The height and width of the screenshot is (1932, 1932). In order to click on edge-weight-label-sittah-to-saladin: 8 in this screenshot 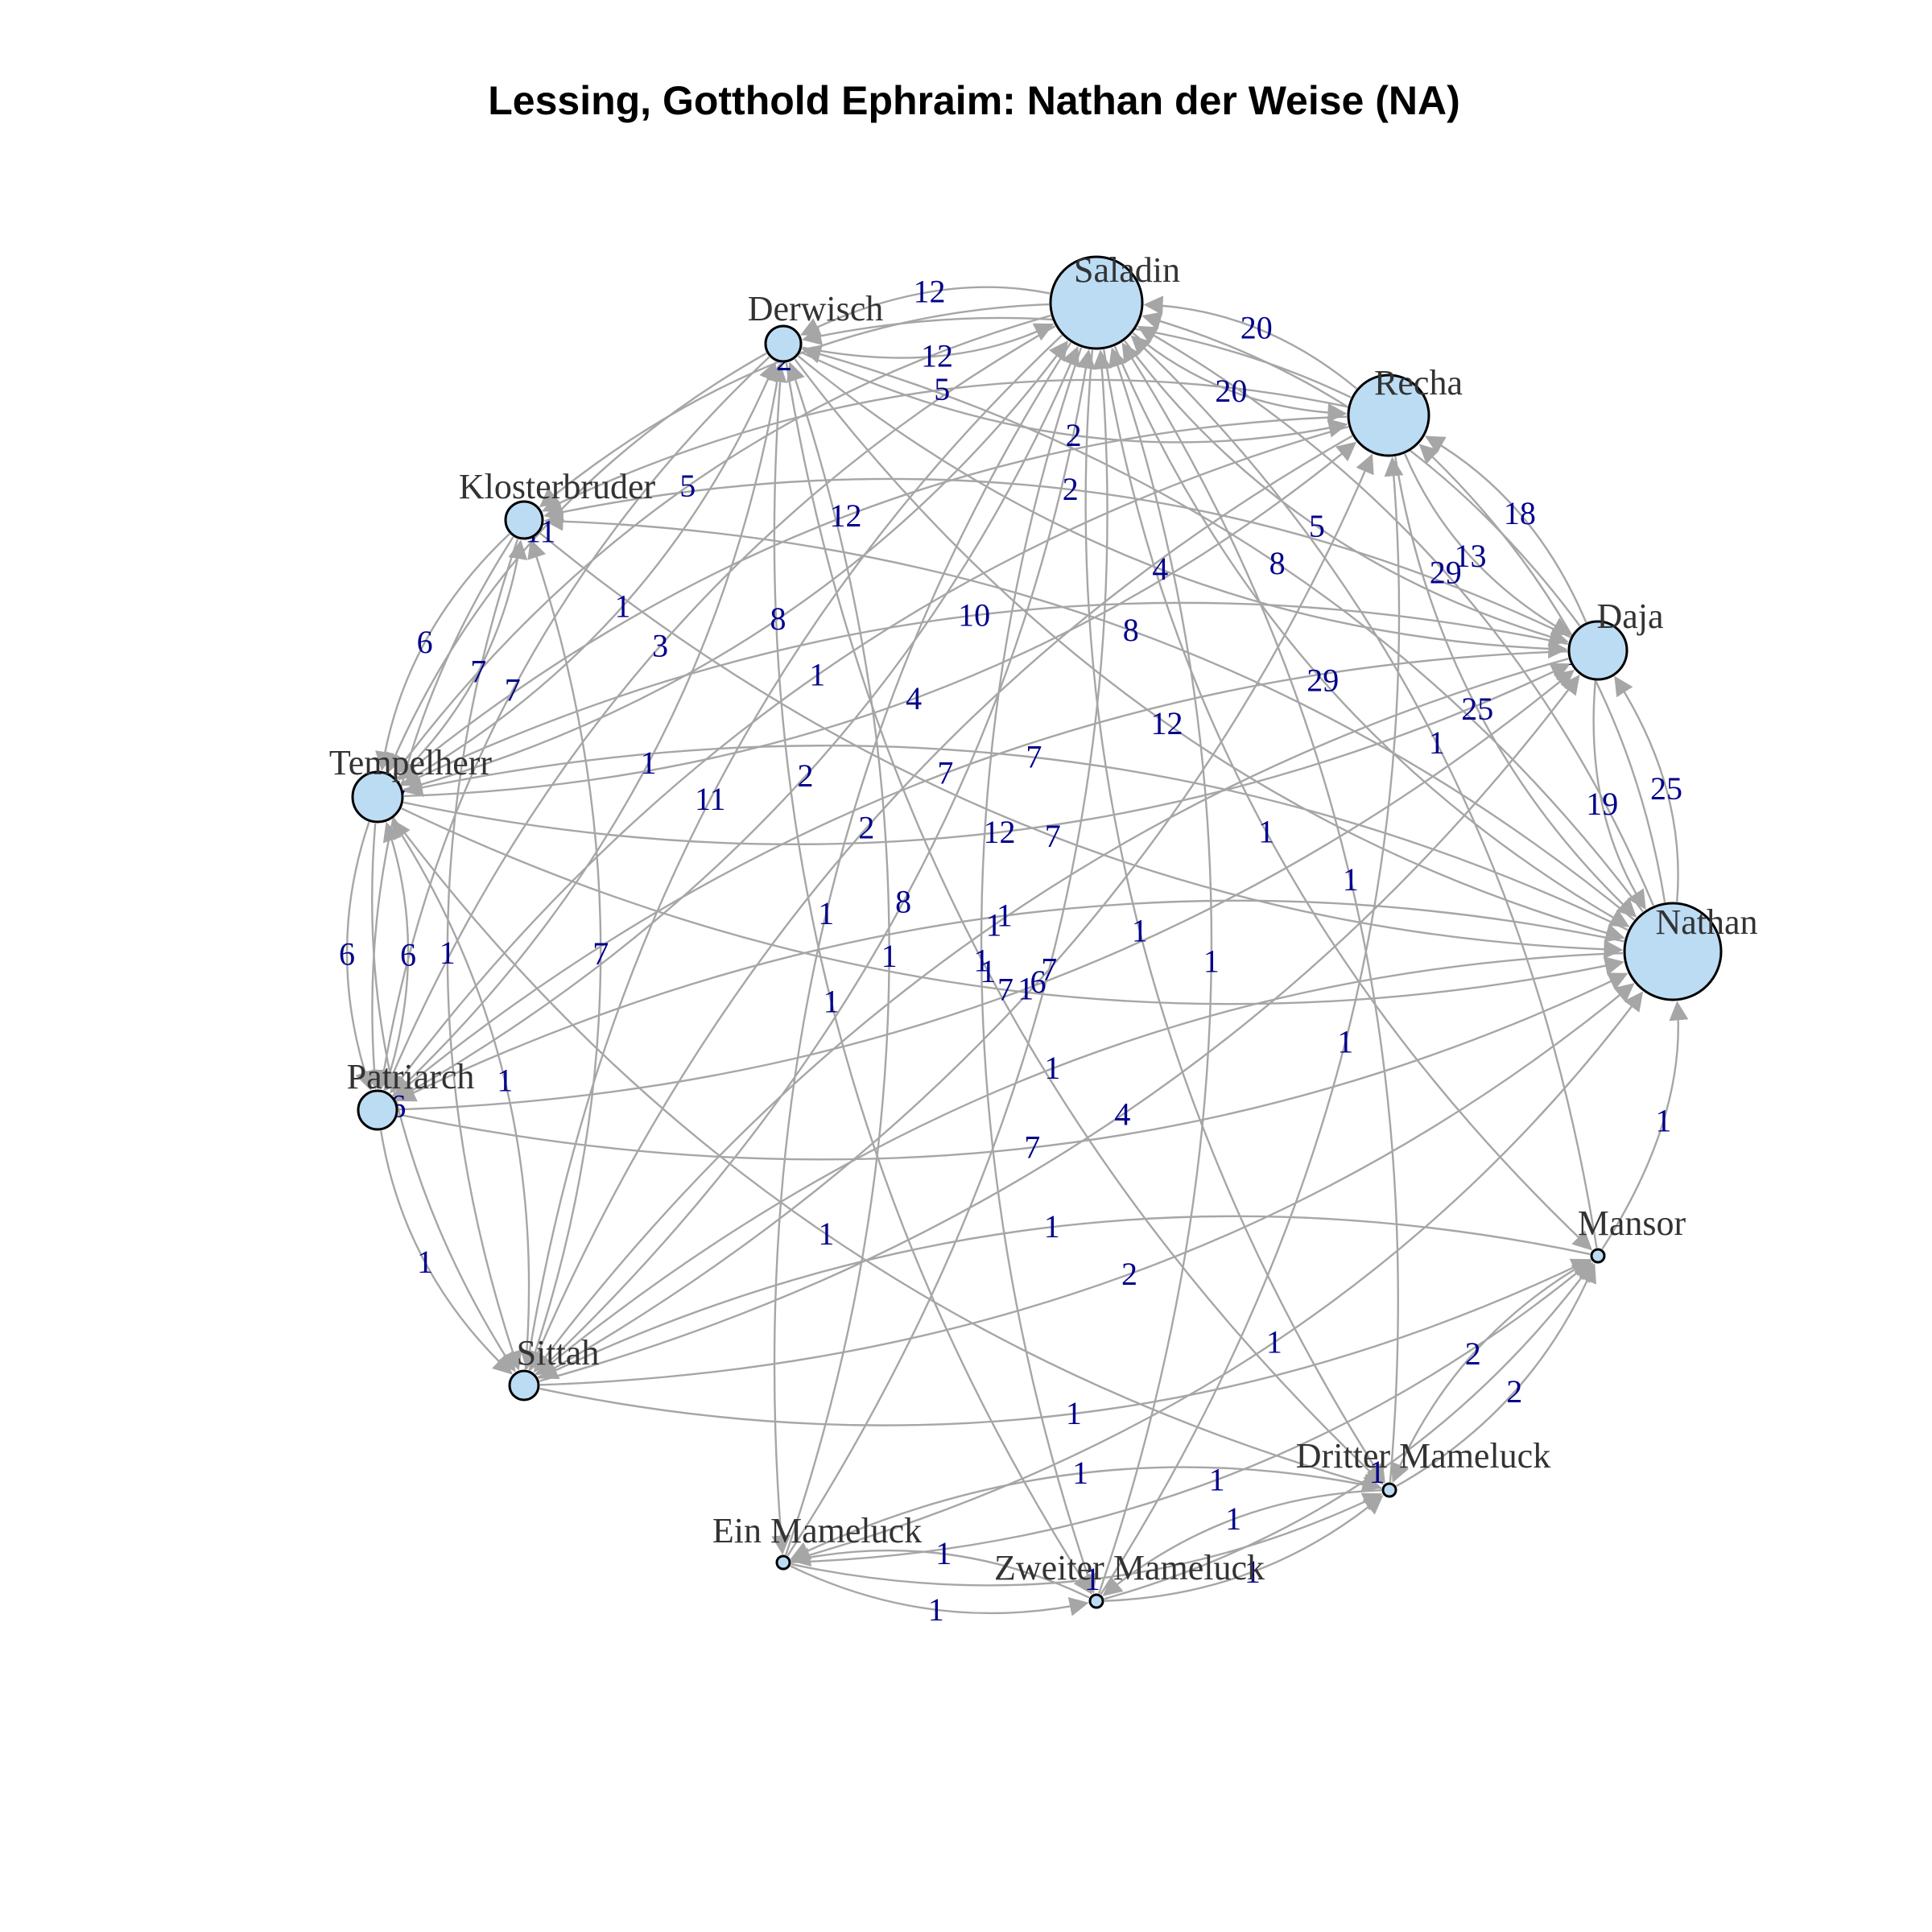, I will do `click(903, 902)`.